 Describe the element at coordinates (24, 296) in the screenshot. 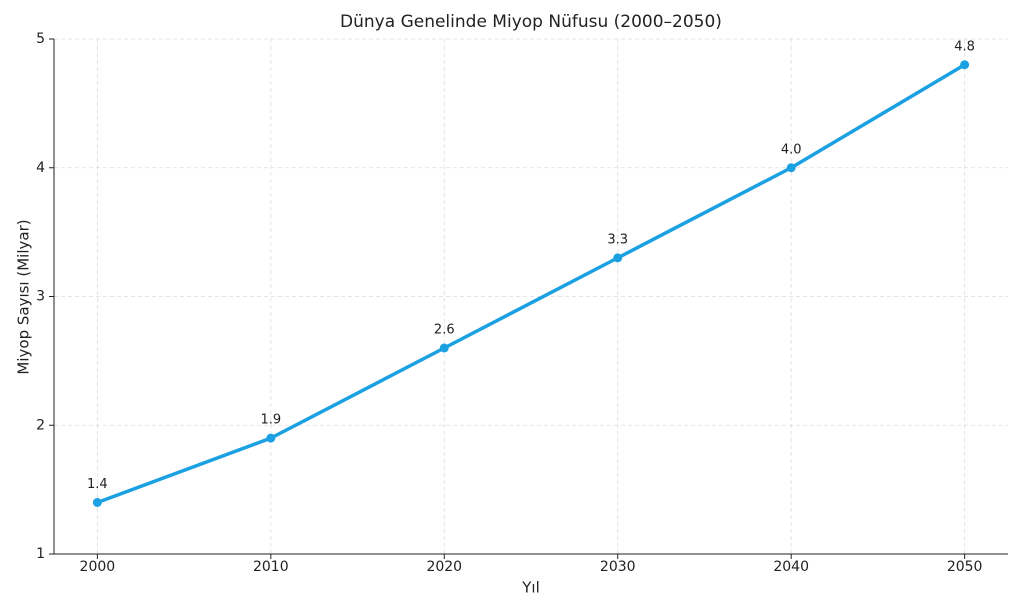

I see `y-axis-label: Miyop Sayısı (Milyar)` at that location.